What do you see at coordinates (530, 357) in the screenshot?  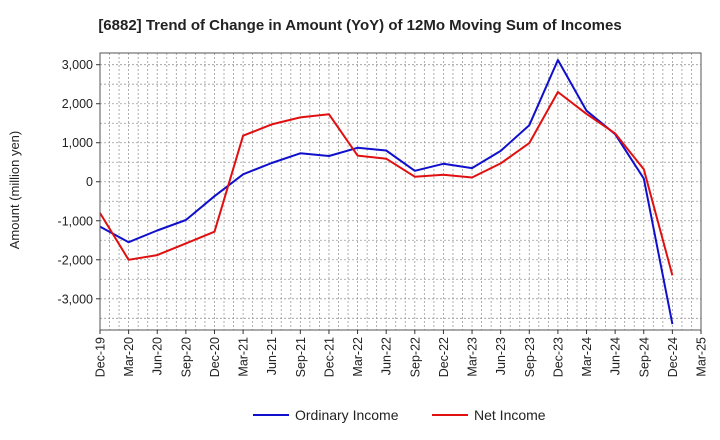 I see `x-tick-label: Sep-23` at bounding box center [530, 357].